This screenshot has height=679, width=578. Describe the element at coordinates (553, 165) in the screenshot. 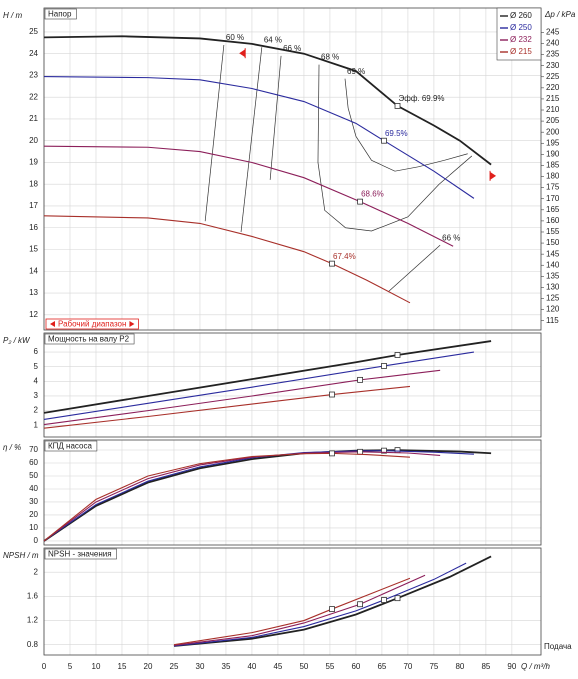

I see `y2-tick-label: 185` at that location.